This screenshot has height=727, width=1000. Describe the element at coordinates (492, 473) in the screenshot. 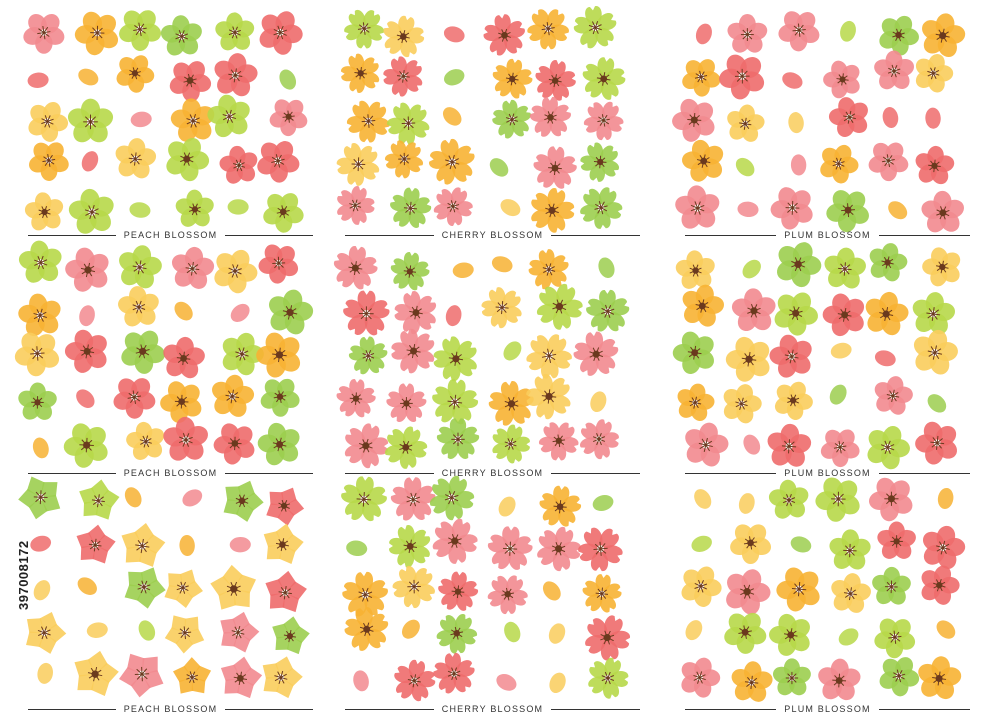

I see `caption-cherry-blossom-2: CHERRY BLOSSOM` at that location.